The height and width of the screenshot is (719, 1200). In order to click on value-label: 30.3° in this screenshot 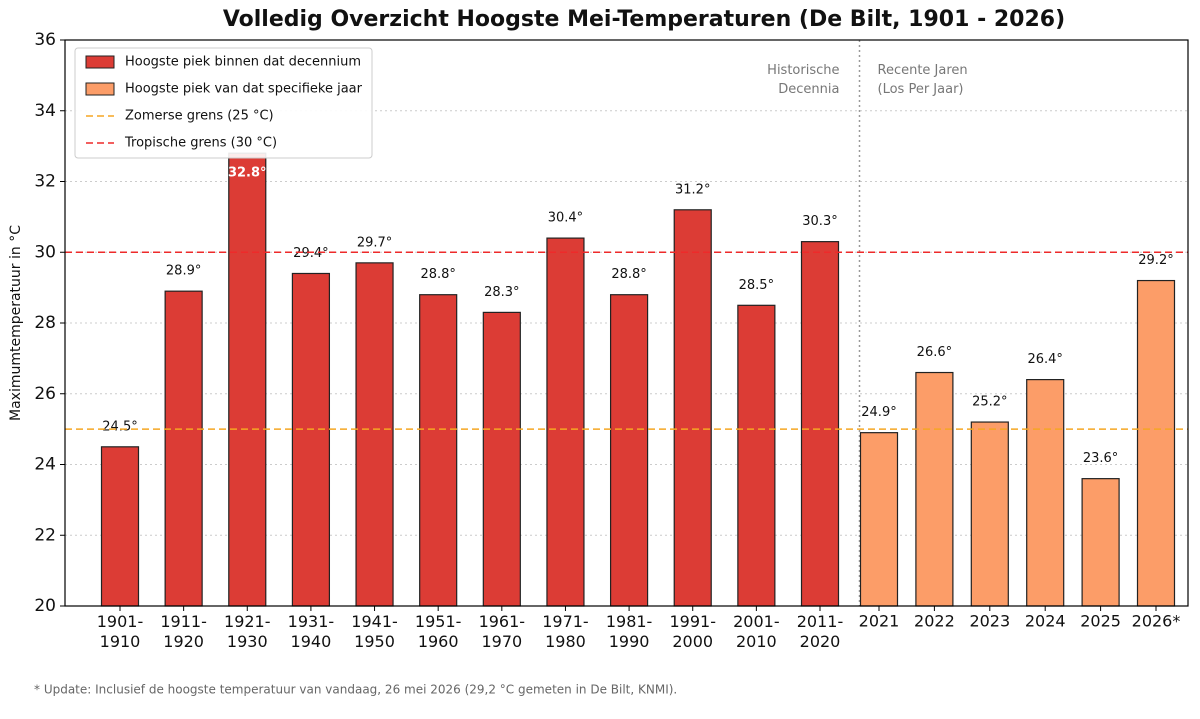, I will do `click(819, 221)`.